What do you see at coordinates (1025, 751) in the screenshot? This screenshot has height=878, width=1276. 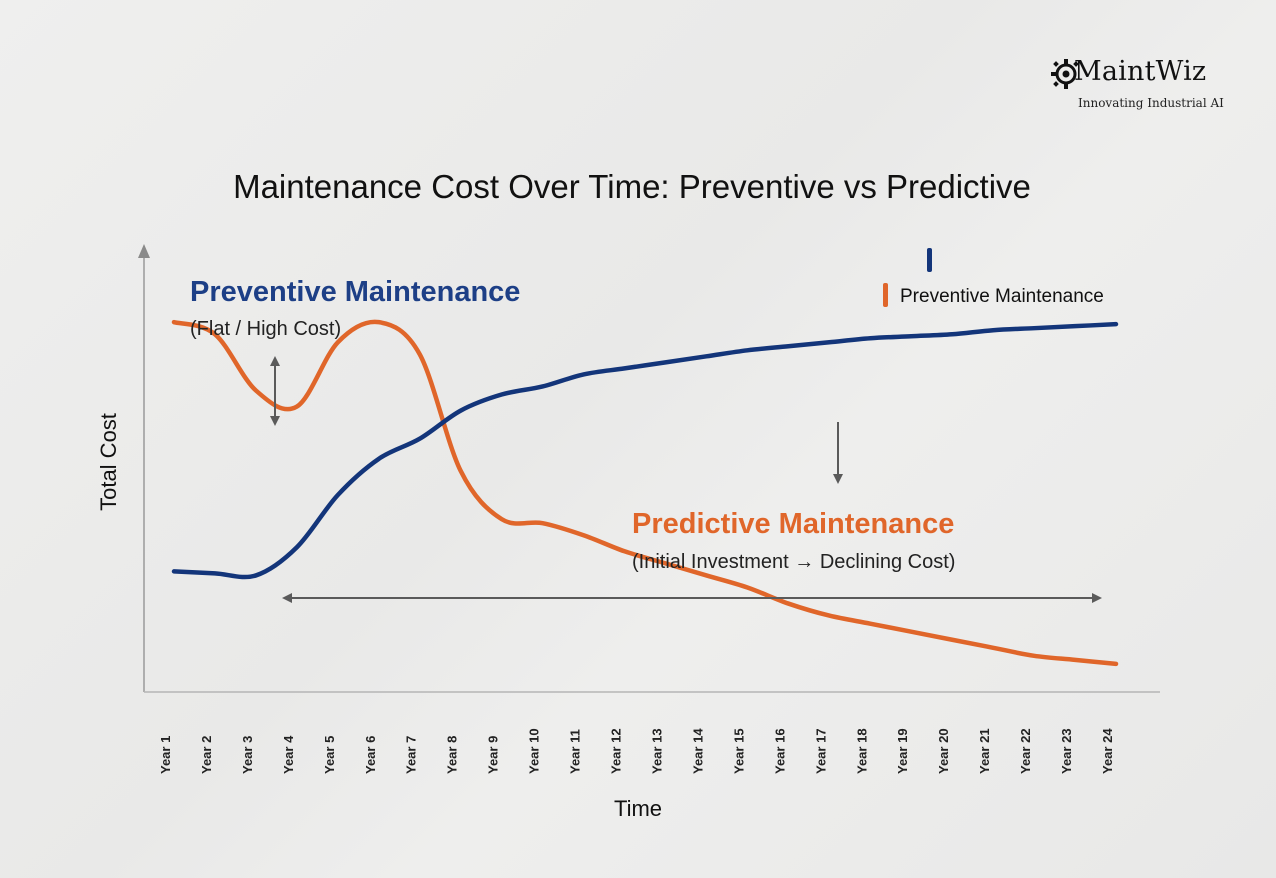 I see `x-tick-label: Year 22` at bounding box center [1025, 751].